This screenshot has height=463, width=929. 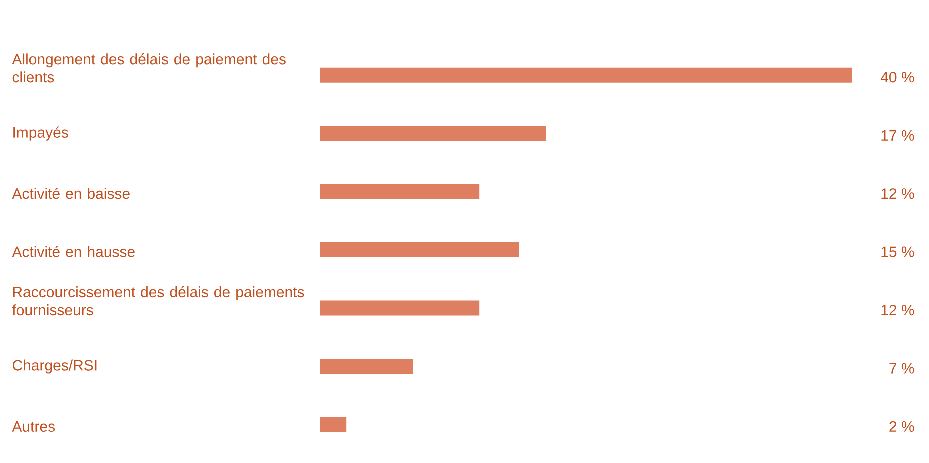 What do you see at coordinates (54, 367) in the screenshot?
I see `y-tick-label: Charges/RSI` at bounding box center [54, 367].